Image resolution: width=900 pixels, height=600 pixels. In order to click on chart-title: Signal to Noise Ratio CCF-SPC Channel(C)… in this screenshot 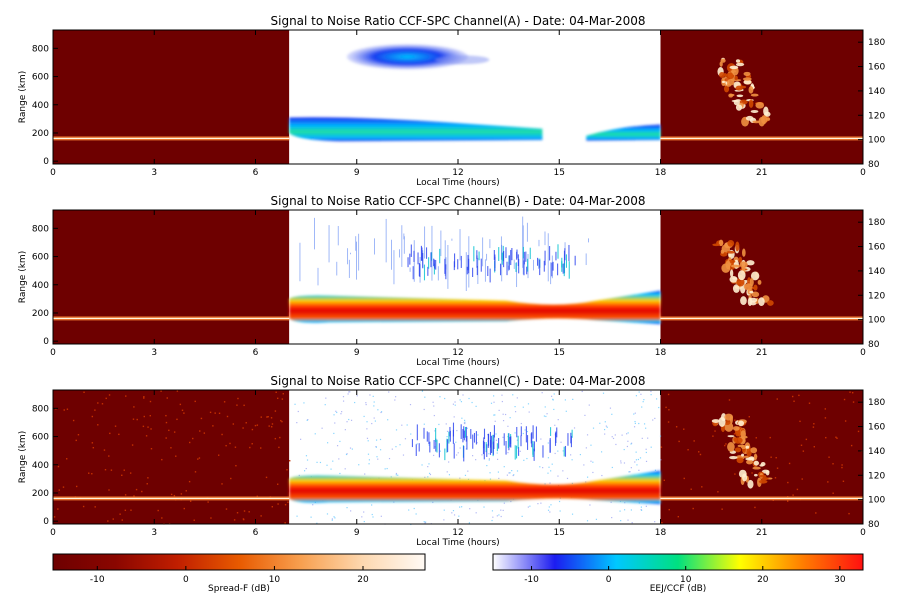, I will do `click(457, 381)`.